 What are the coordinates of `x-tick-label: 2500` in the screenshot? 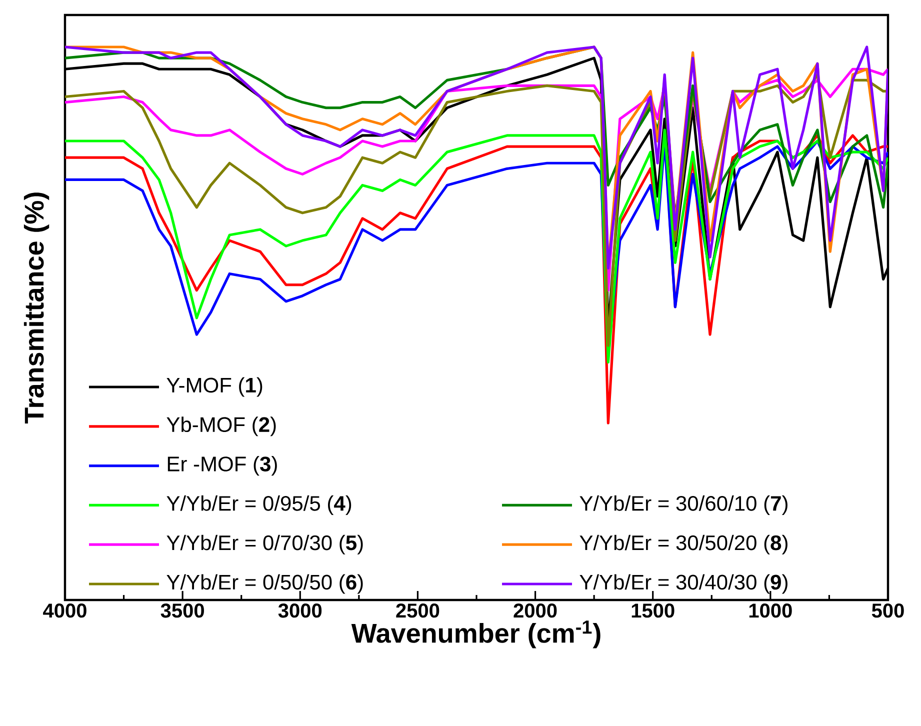 It's located at (418, 611).